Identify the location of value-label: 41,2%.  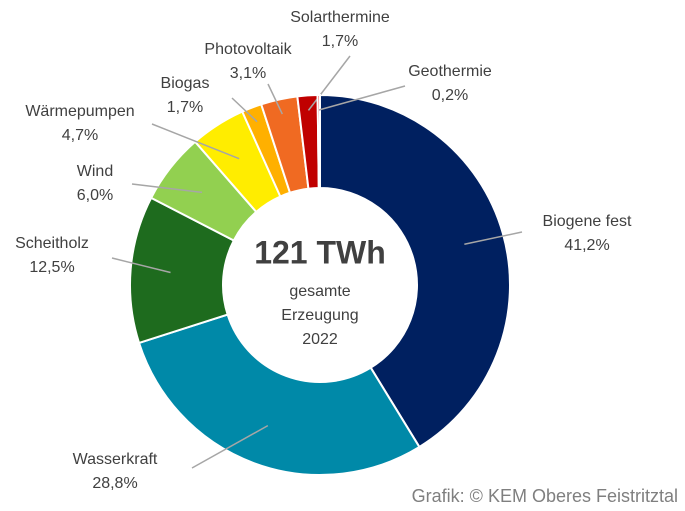
(586, 245).